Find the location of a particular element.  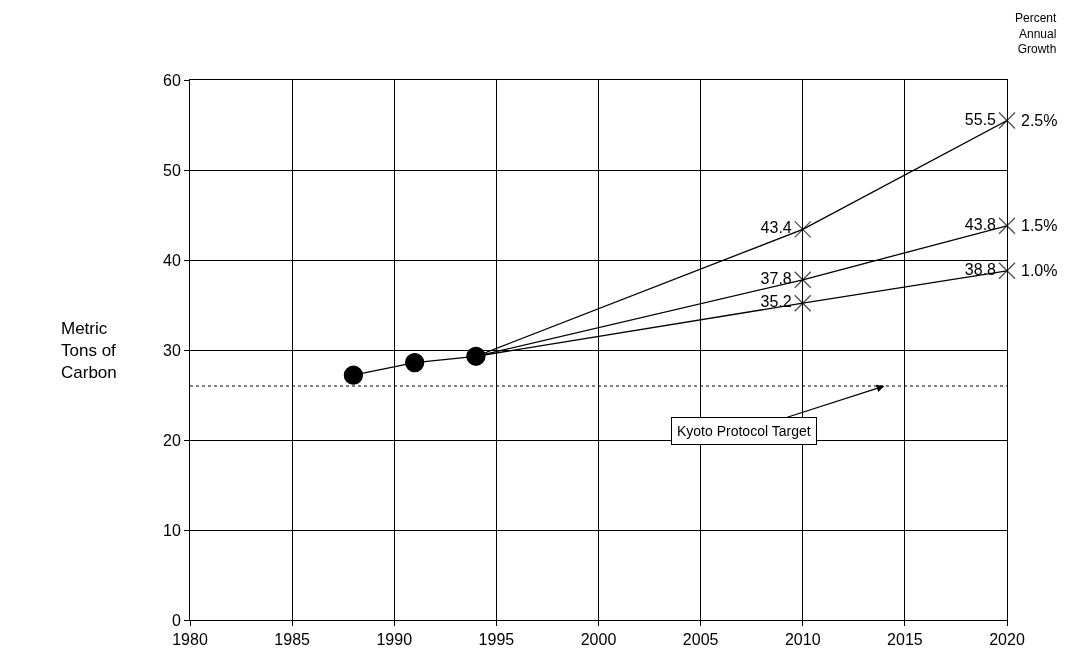

y-tick-label: 40 is located at coordinates (172, 260).